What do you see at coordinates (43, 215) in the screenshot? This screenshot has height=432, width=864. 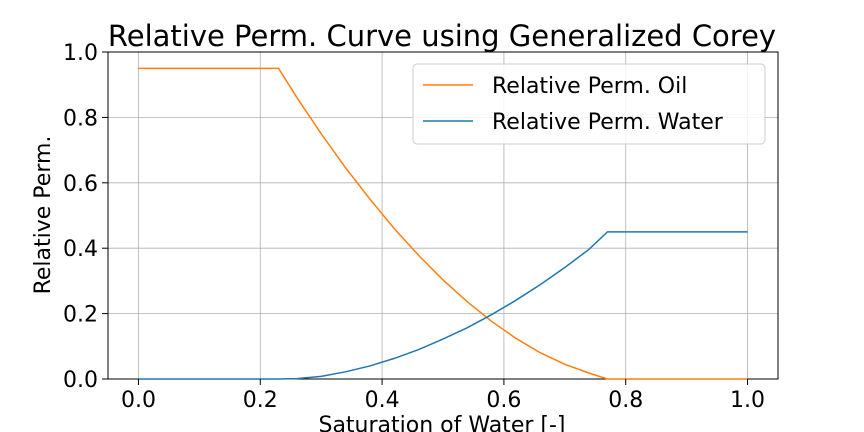 I see `y-axis-label: Relative Perm.` at bounding box center [43, 215].